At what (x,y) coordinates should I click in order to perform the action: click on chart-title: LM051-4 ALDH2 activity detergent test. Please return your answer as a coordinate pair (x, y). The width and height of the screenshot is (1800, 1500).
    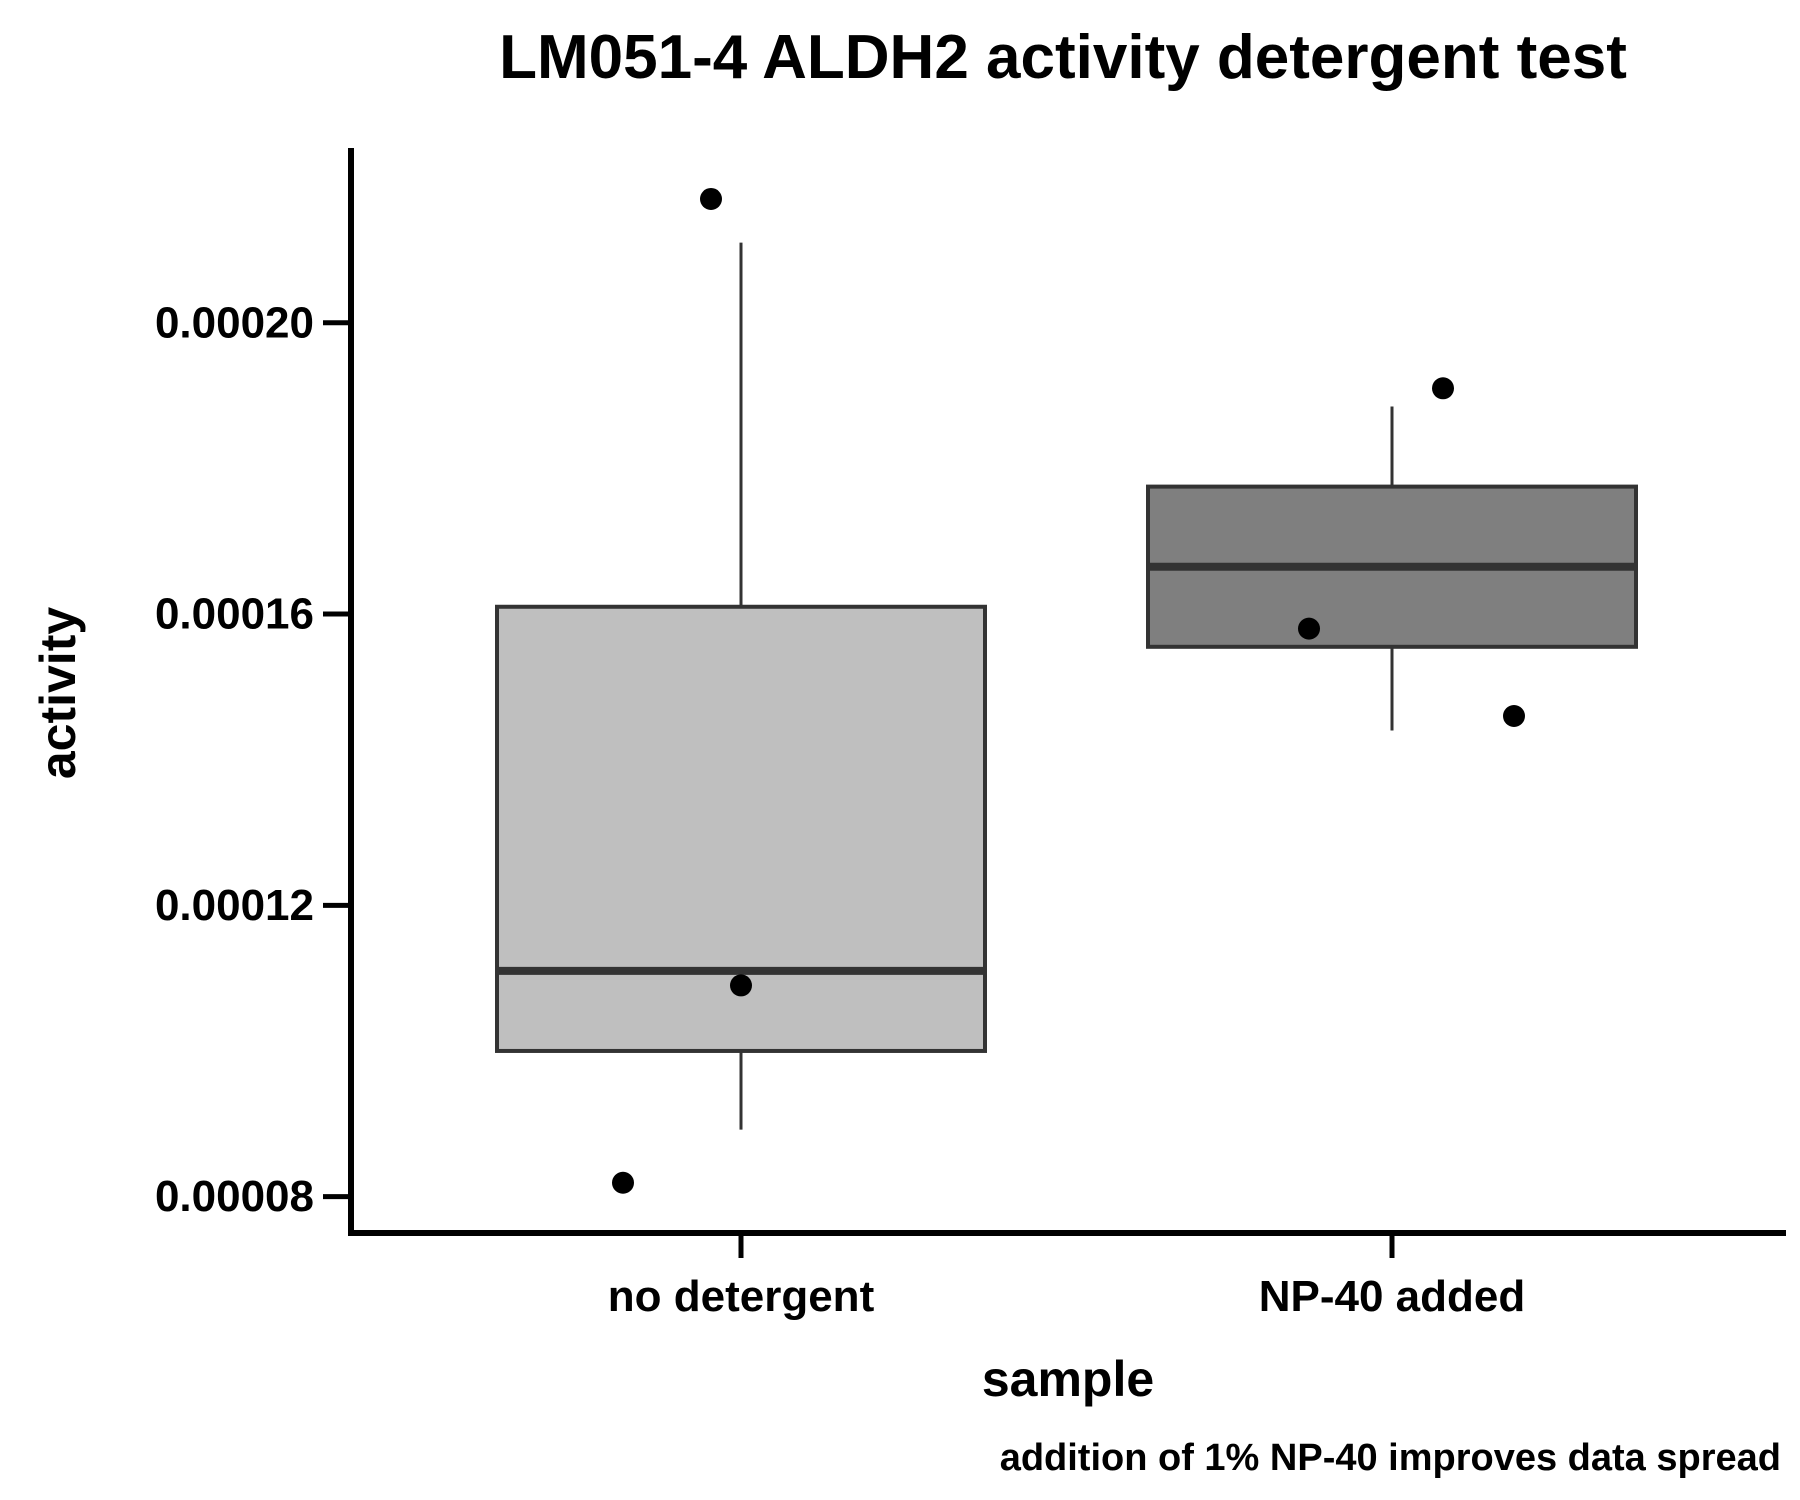
    Looking at the image, I should click on (1063, 57).